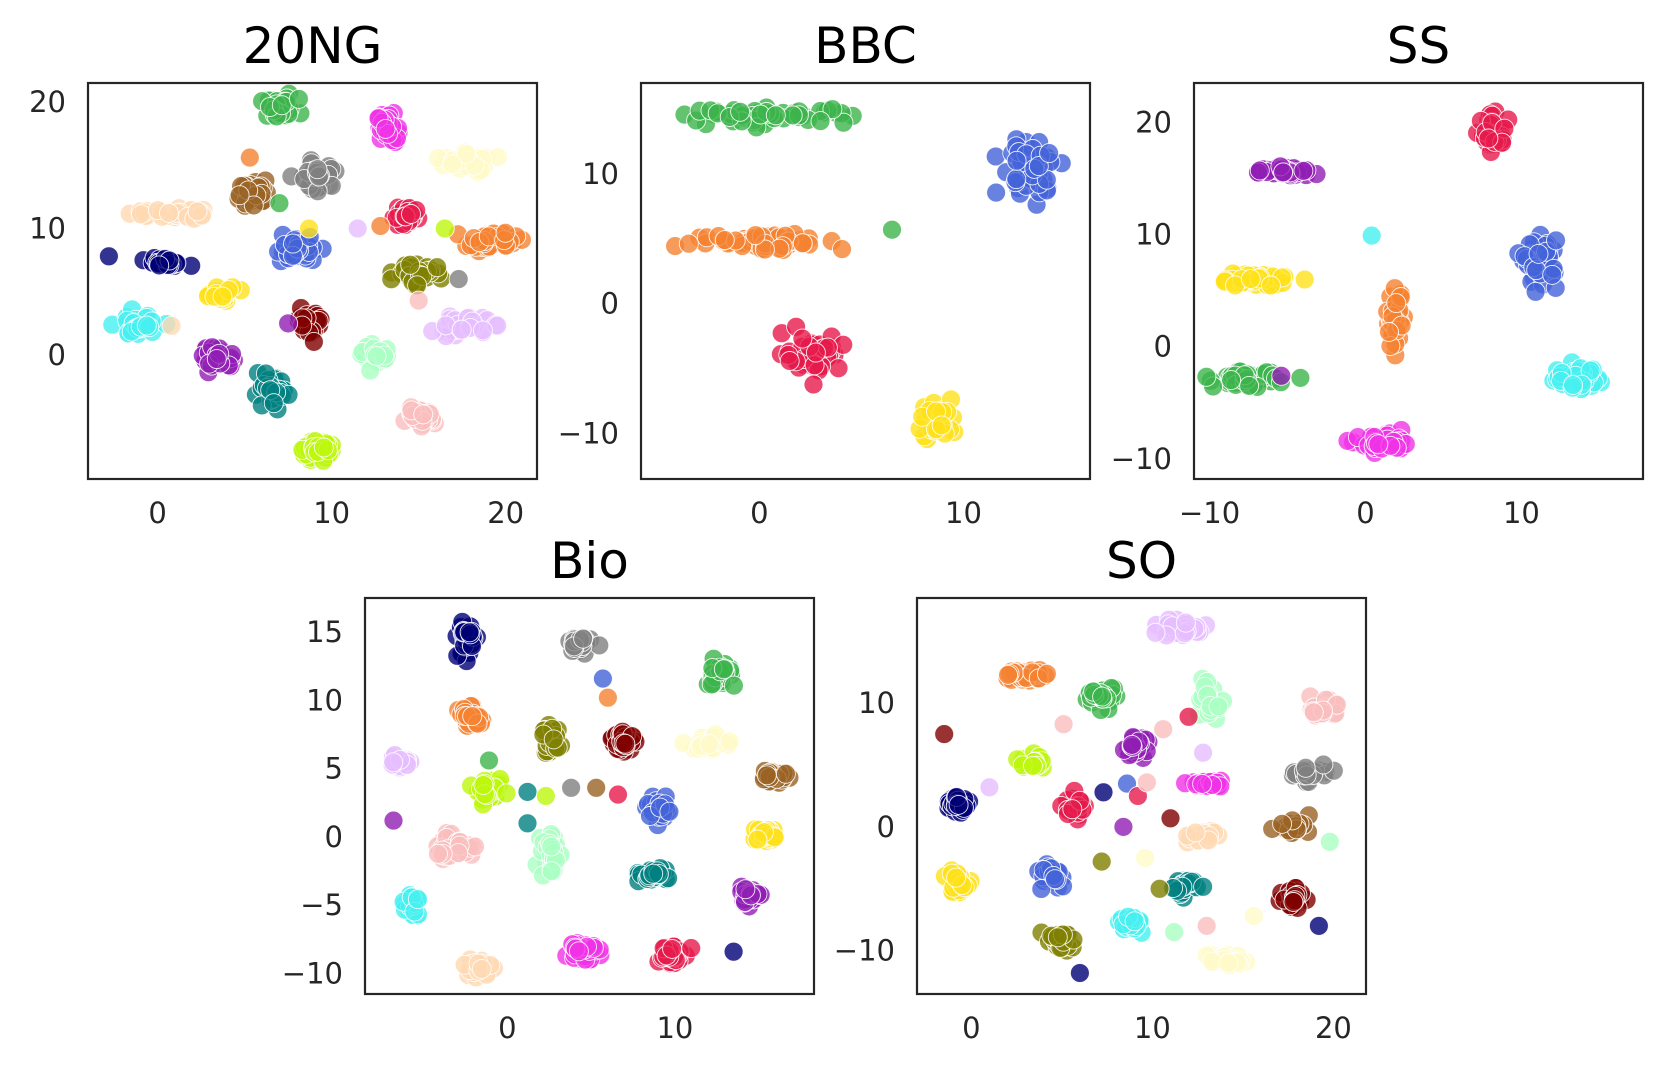  I want to click on panel-title-so: SO, so click(1141, 561).